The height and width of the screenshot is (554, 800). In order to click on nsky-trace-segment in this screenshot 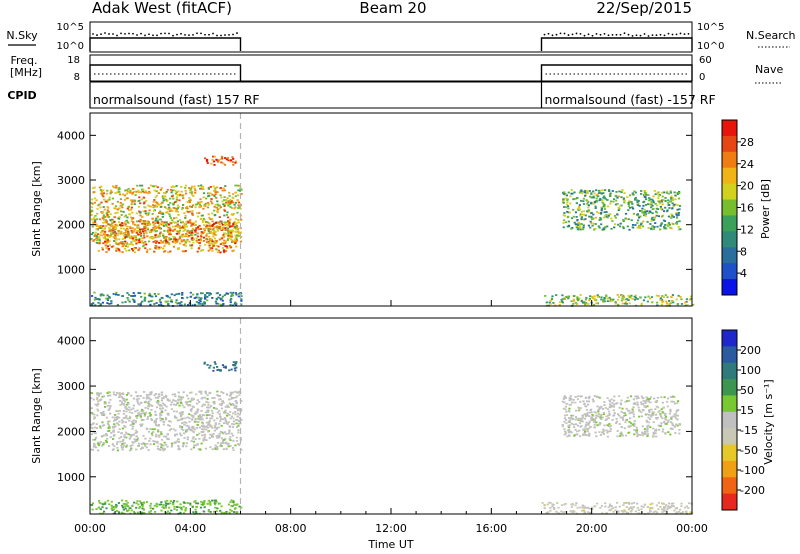, I will do `click(165, 44)`.